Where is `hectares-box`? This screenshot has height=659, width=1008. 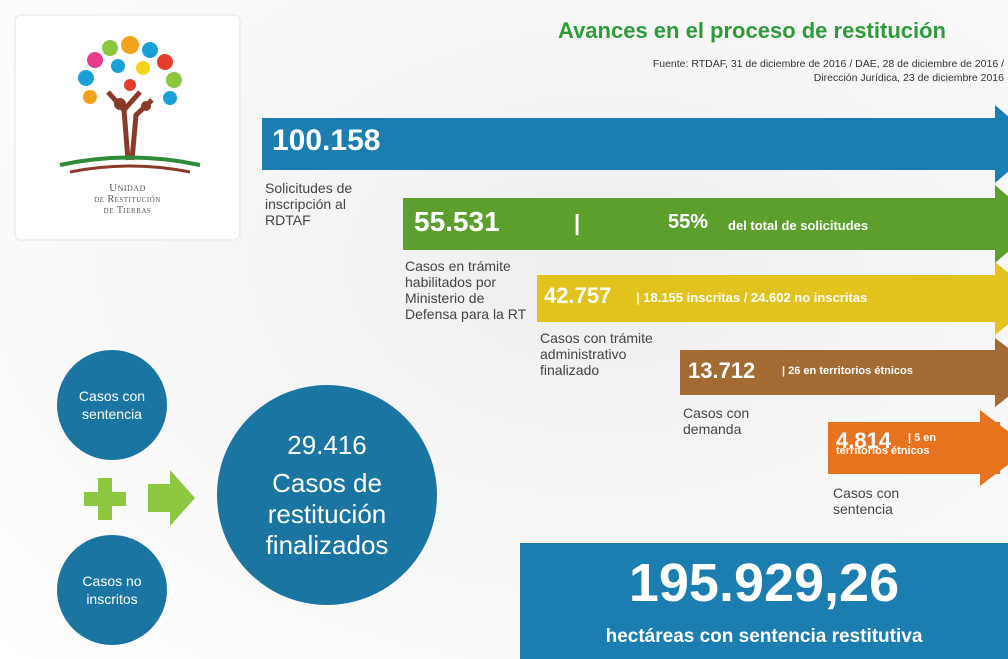
hectares-box is located at coordinates (764, 601).